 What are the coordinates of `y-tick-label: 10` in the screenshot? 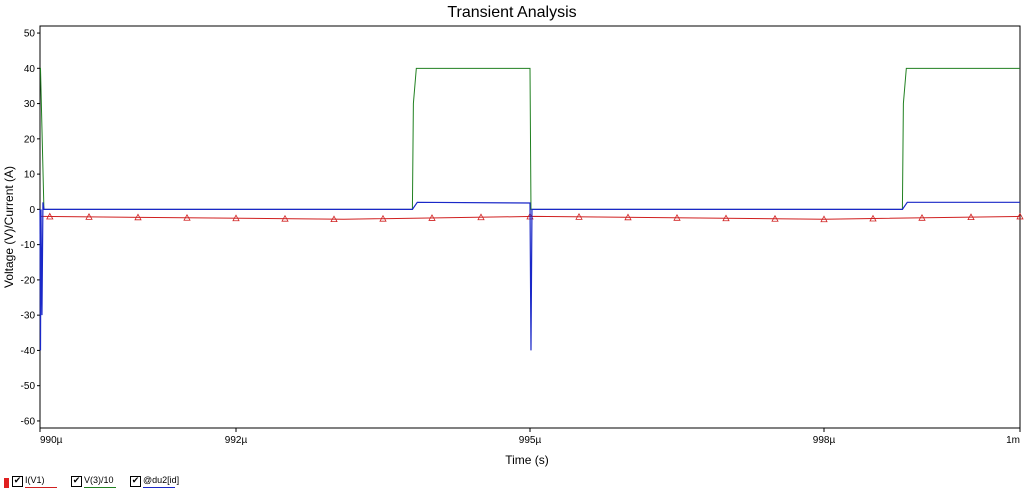 It's located at (30, 175).